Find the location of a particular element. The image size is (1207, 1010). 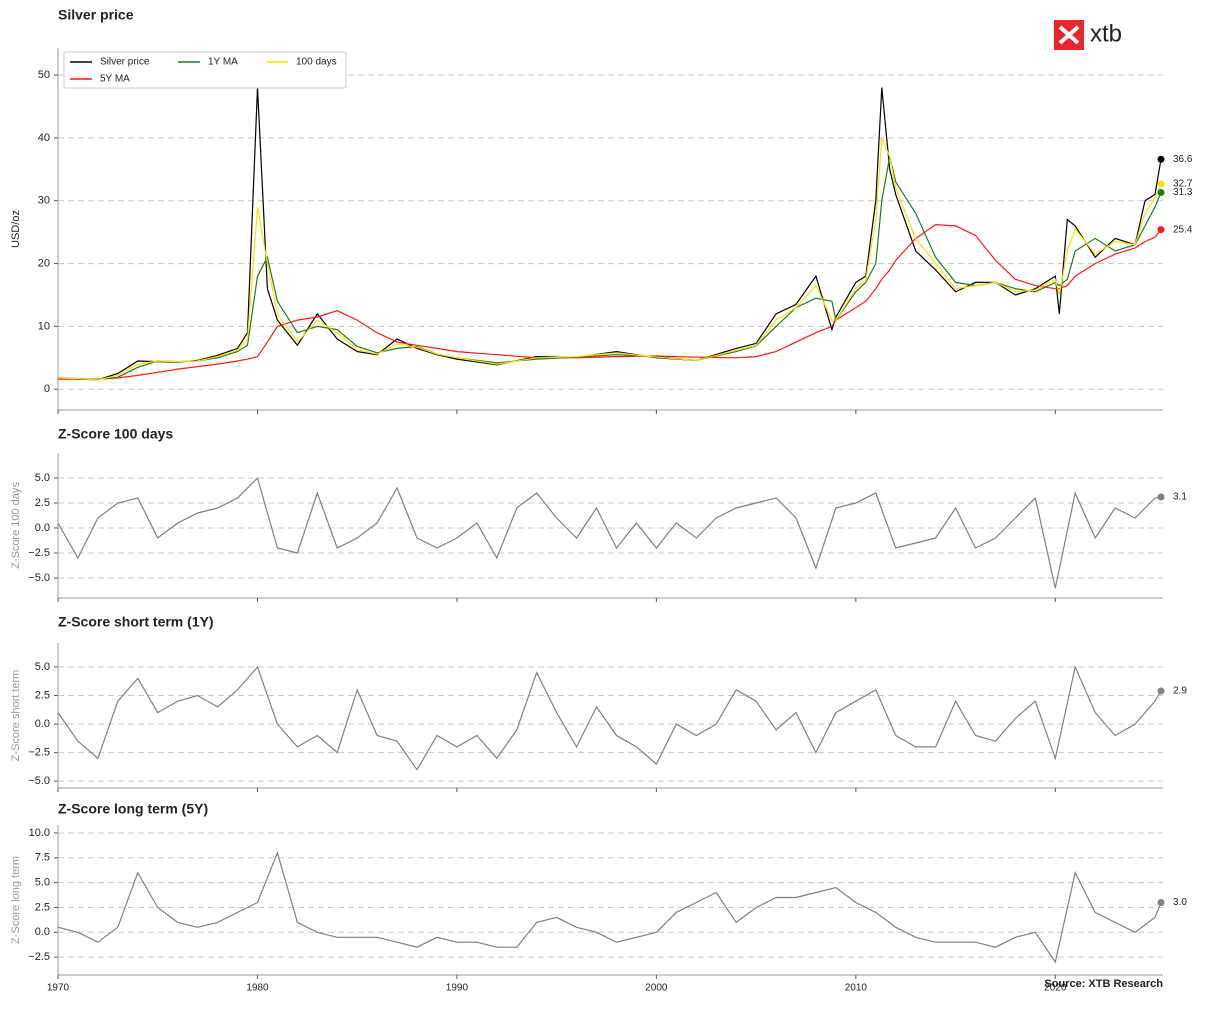

end-label: 31.3 is located at coordinates (1183, 192).